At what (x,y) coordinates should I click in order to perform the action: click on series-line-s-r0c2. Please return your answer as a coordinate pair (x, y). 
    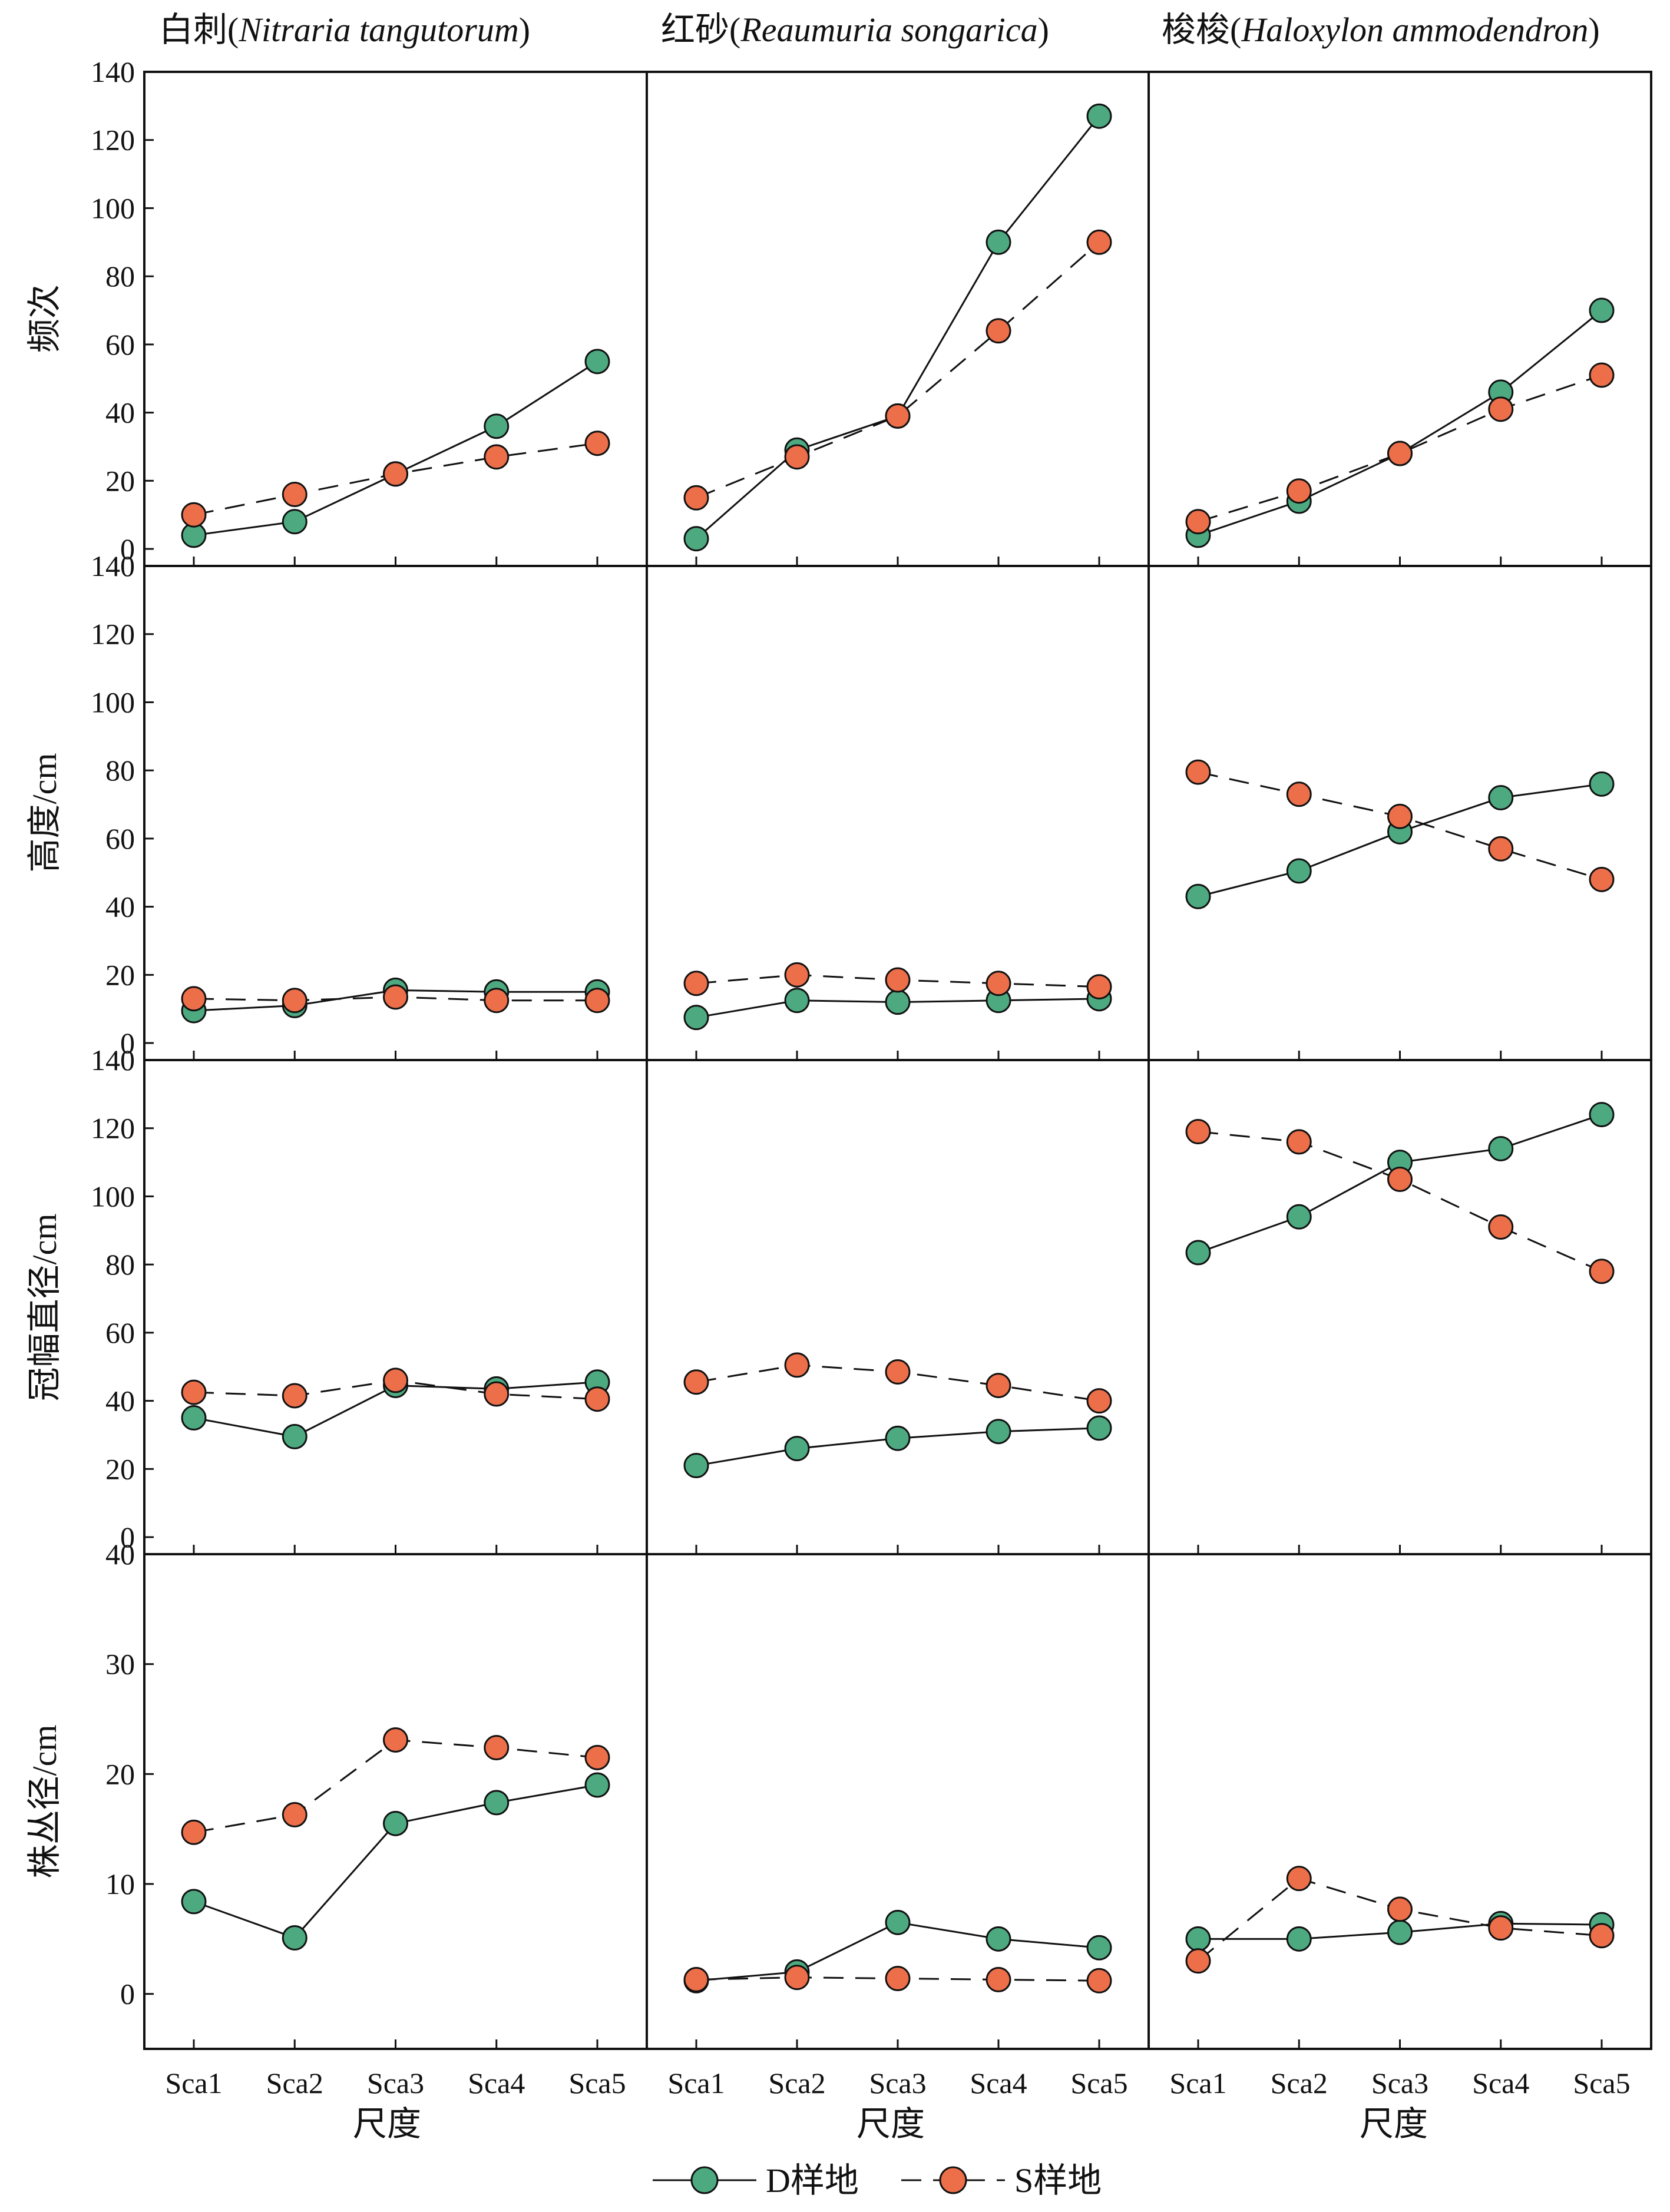
    Looking at the image, I should click on (1400, 448).